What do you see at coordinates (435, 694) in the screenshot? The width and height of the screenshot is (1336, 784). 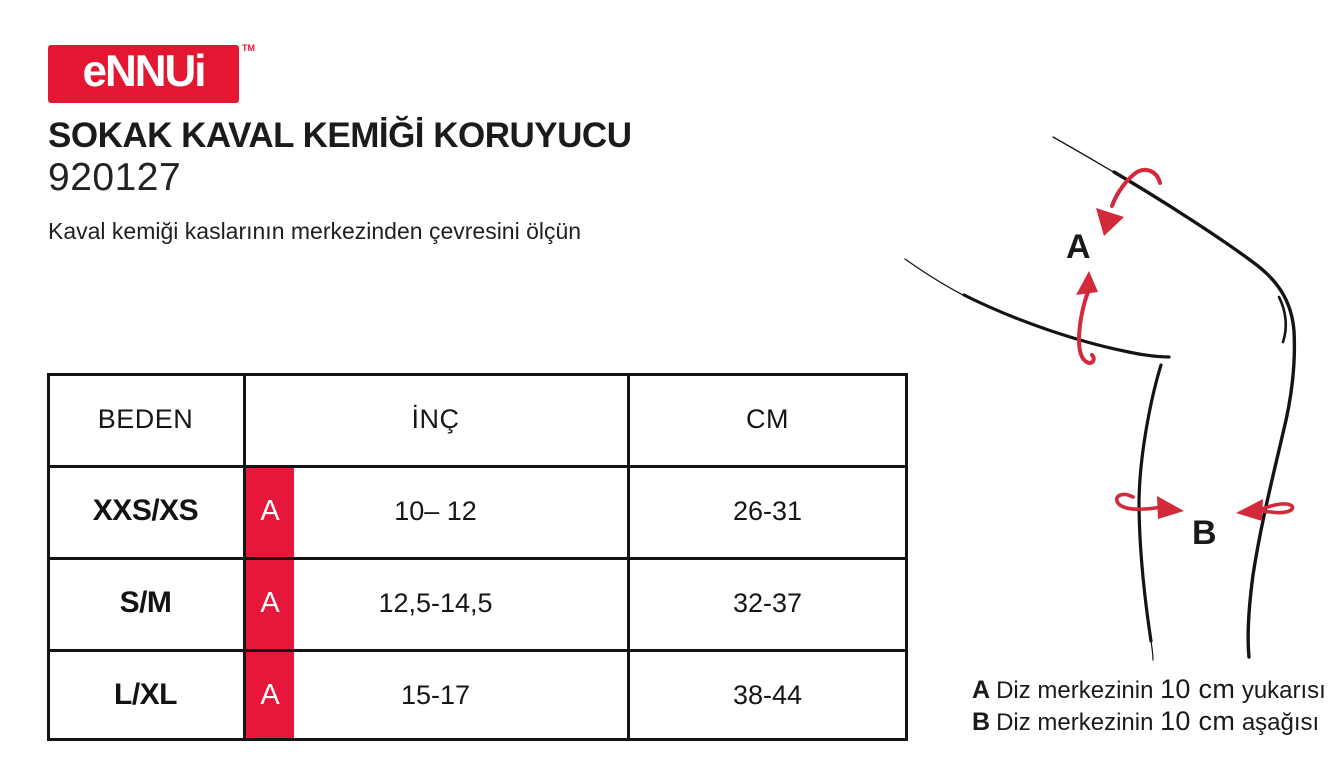 I see `inch-cell: 15-17` at bounding box center [435, 694].